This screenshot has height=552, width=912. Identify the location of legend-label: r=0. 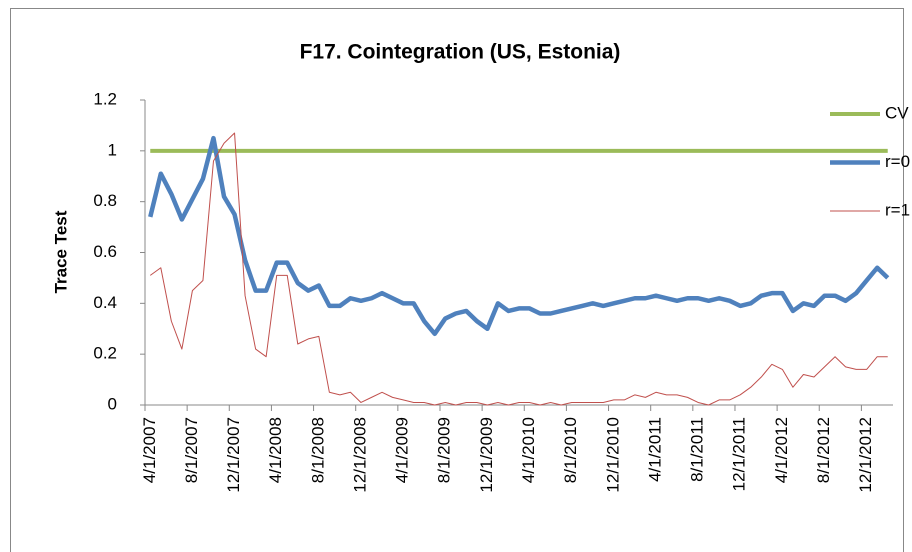
(897, 161).